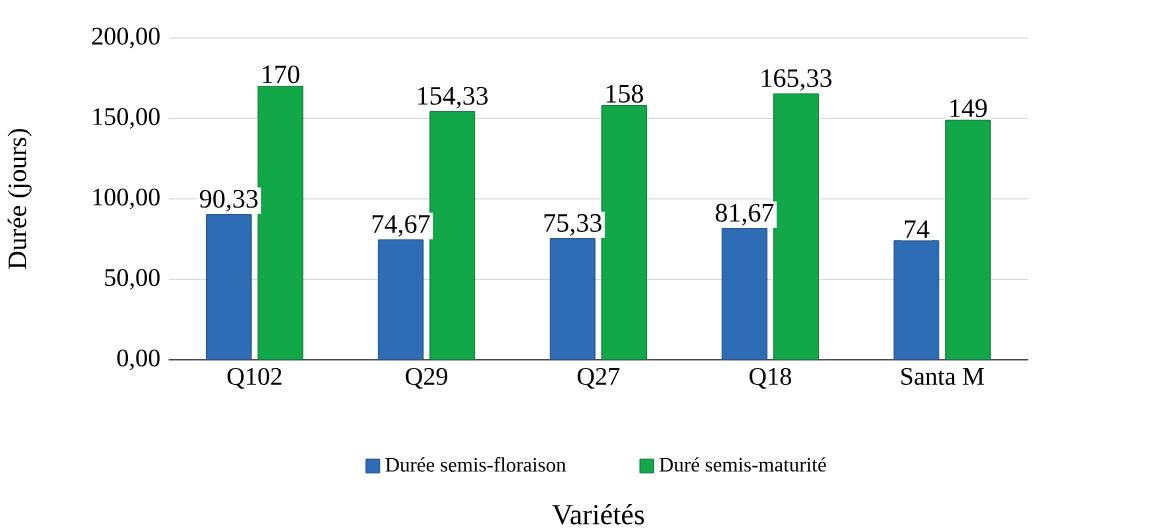 The height and width of the screenshot is (532, 1173). Describe the element at coordinates (917, 229) in the screenshot. I see `data-label: 74` at that location.